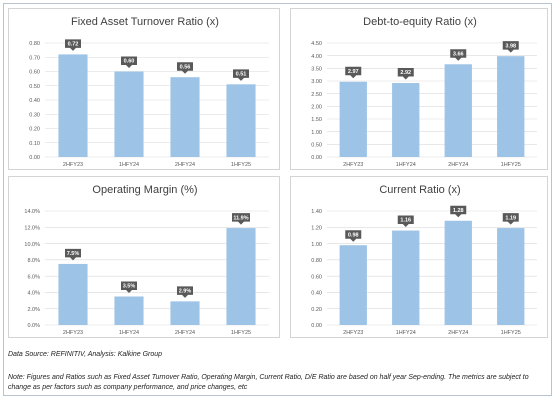 This screenshot has width=558, height=403. What do you see at coordinates (316, 82) in the screenshot?
I see `y-tick-label: 3.00` at bounding box center [316, 82].